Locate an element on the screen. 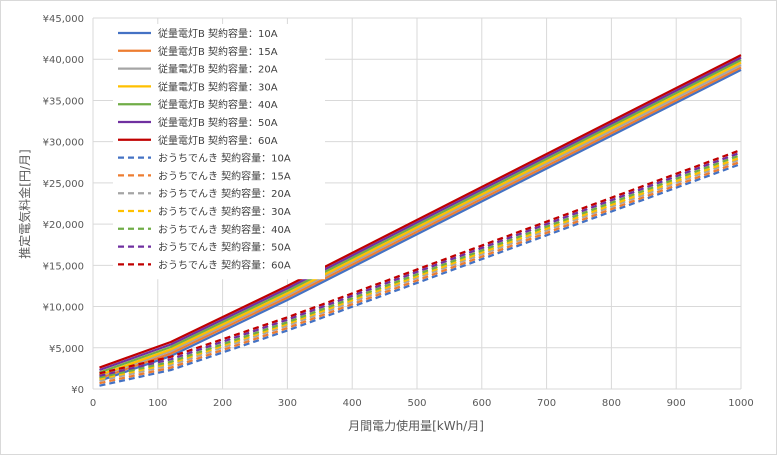 The height and width of the screenshot is (455, 777). x-axis-title: 月間電力使用量[kWh/月] is located at coordinates (416, 425).